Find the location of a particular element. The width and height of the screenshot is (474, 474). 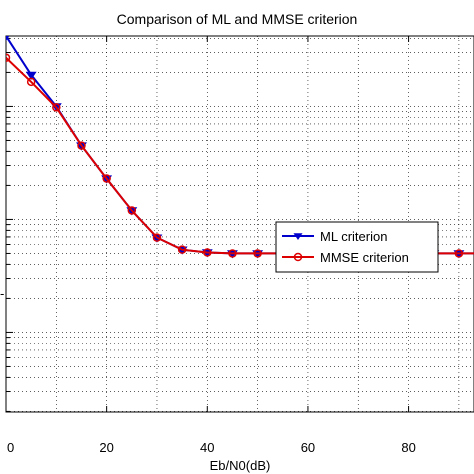

legend-label: ML criterion is located at coordinates (353, 236).